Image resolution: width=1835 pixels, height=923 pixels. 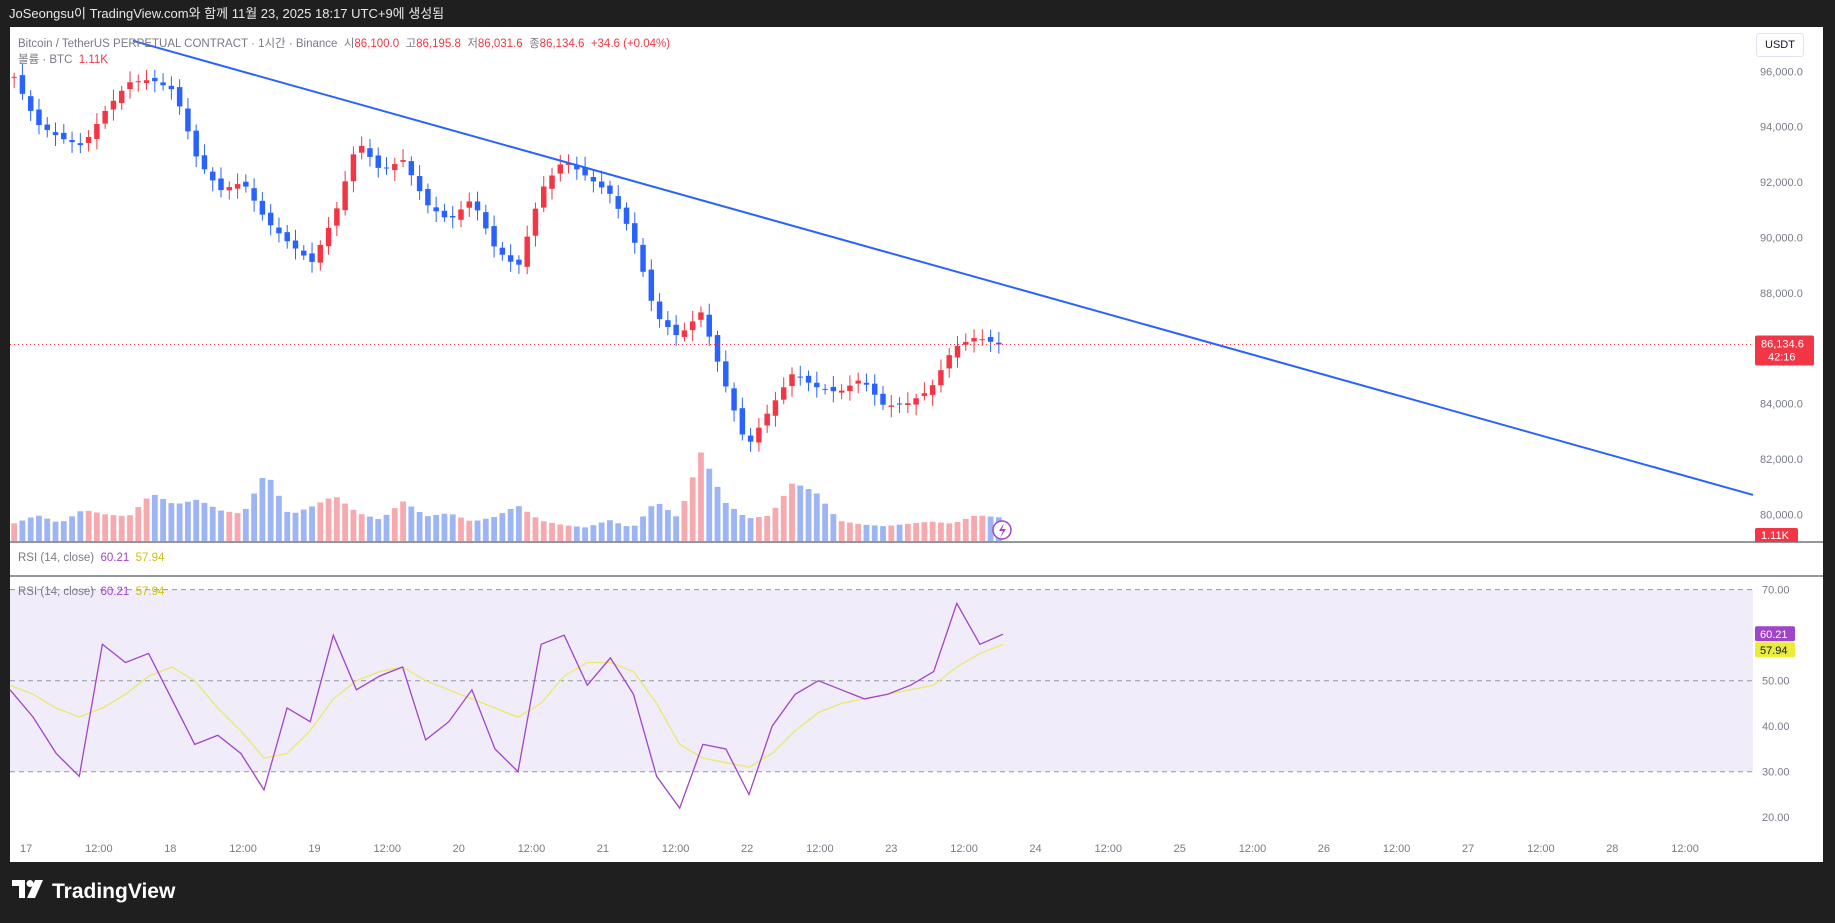 What do you see at coordinates (1780, 45) in the screenshot?
I see `currency-button: USDT` at bounding box center [1780, 45].